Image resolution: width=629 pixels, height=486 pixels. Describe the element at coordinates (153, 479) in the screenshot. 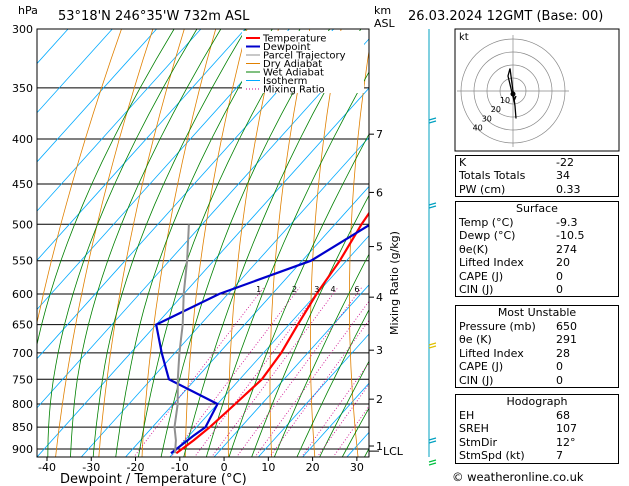

I see `x-axis-label: Dewpoint / Temperature (°C)` at that location.